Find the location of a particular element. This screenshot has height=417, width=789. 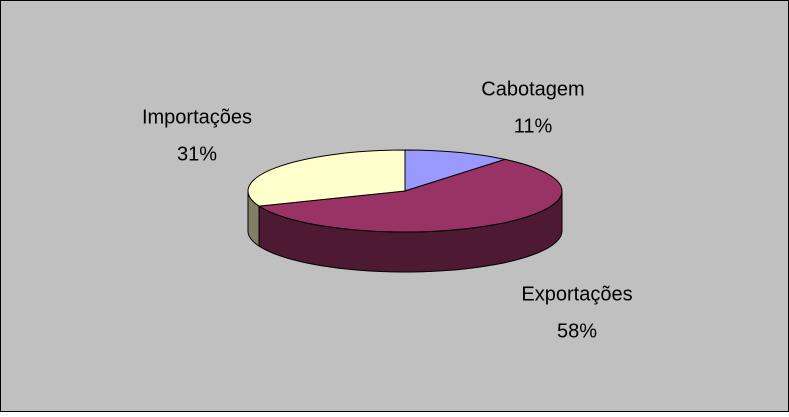

value-label: 11% is located at coordinates (533, 126).